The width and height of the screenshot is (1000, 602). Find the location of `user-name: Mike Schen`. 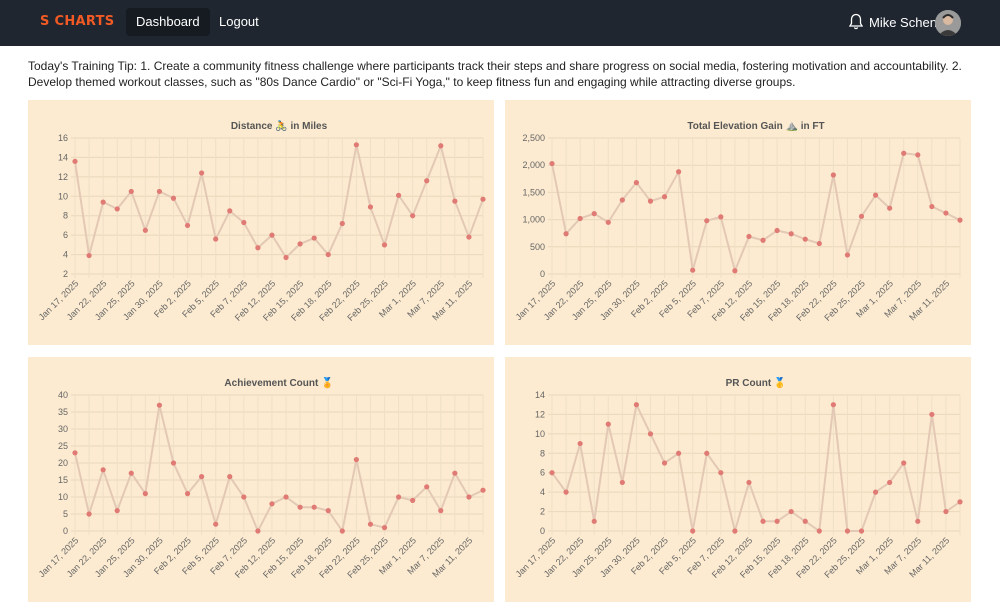

user-name: Mike Schen is located at coordinates (903, 22).